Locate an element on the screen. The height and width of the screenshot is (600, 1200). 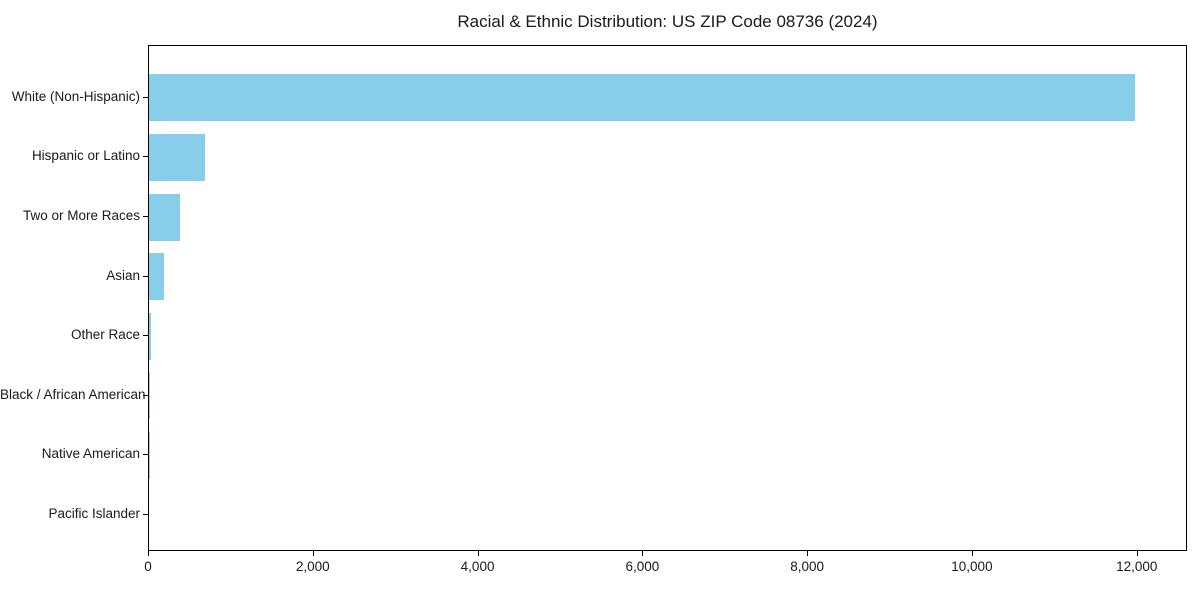
bar-hispanic-or-latino is located at coordinates (177, 157).